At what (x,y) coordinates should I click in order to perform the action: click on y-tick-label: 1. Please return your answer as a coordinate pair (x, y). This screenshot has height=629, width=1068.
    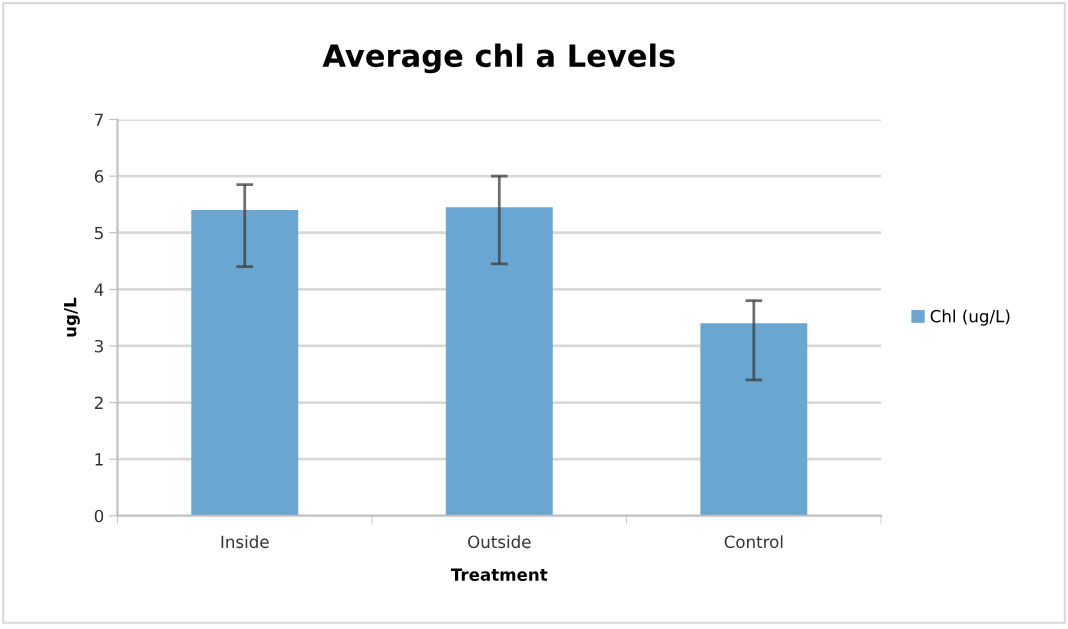
    Looking at the image, I should click on (99, 459).